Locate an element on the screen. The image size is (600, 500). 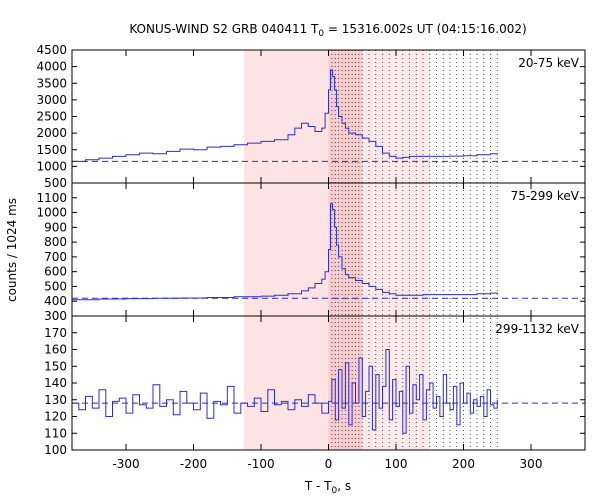
y-axis-label: counts / 1024 ms is located at coordinates (12, 250).